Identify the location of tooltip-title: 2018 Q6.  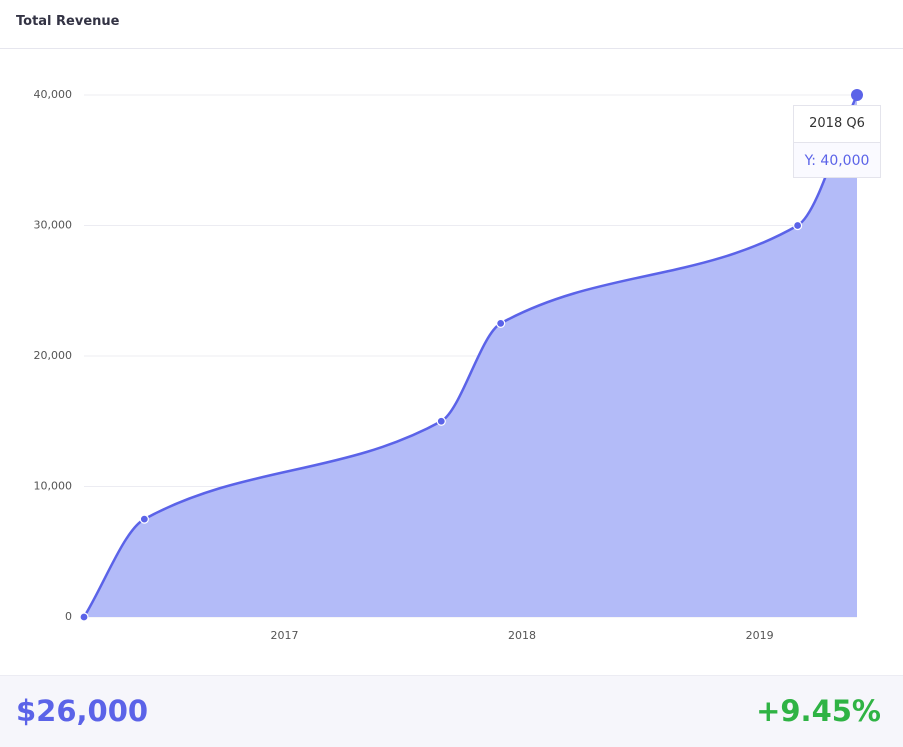
(837, 124).